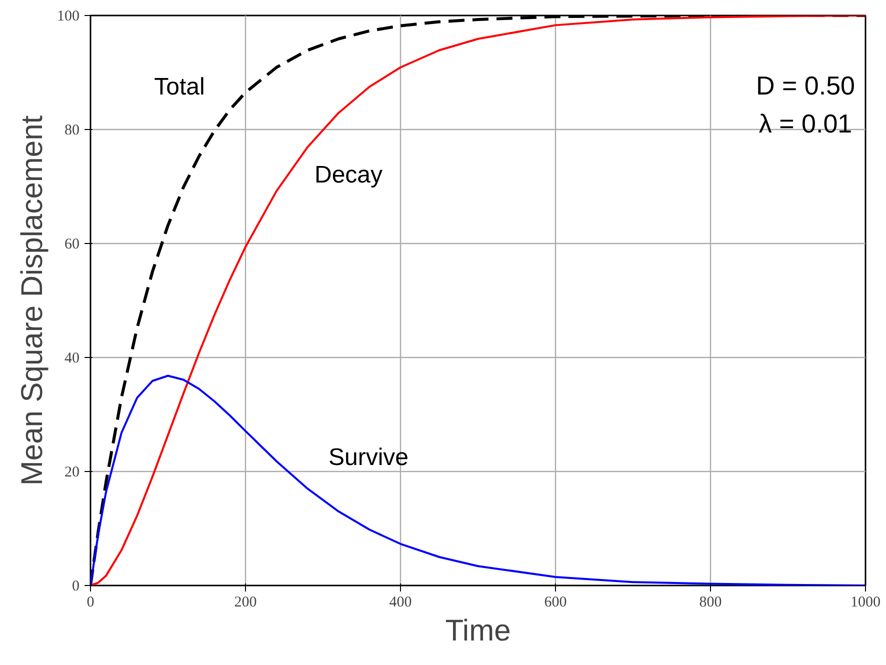  Describe the element at coordinates (72, 358) in the screenshot. I see `y-tick-label: 40` at that location.